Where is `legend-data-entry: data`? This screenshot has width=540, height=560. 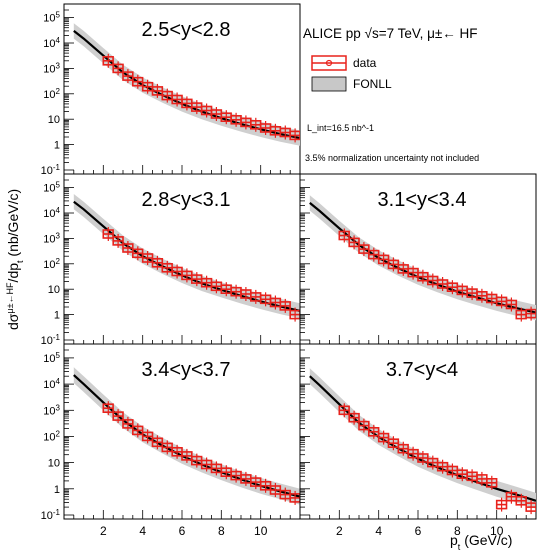
legend-data-entry: data is located at coordinates (344, 63).